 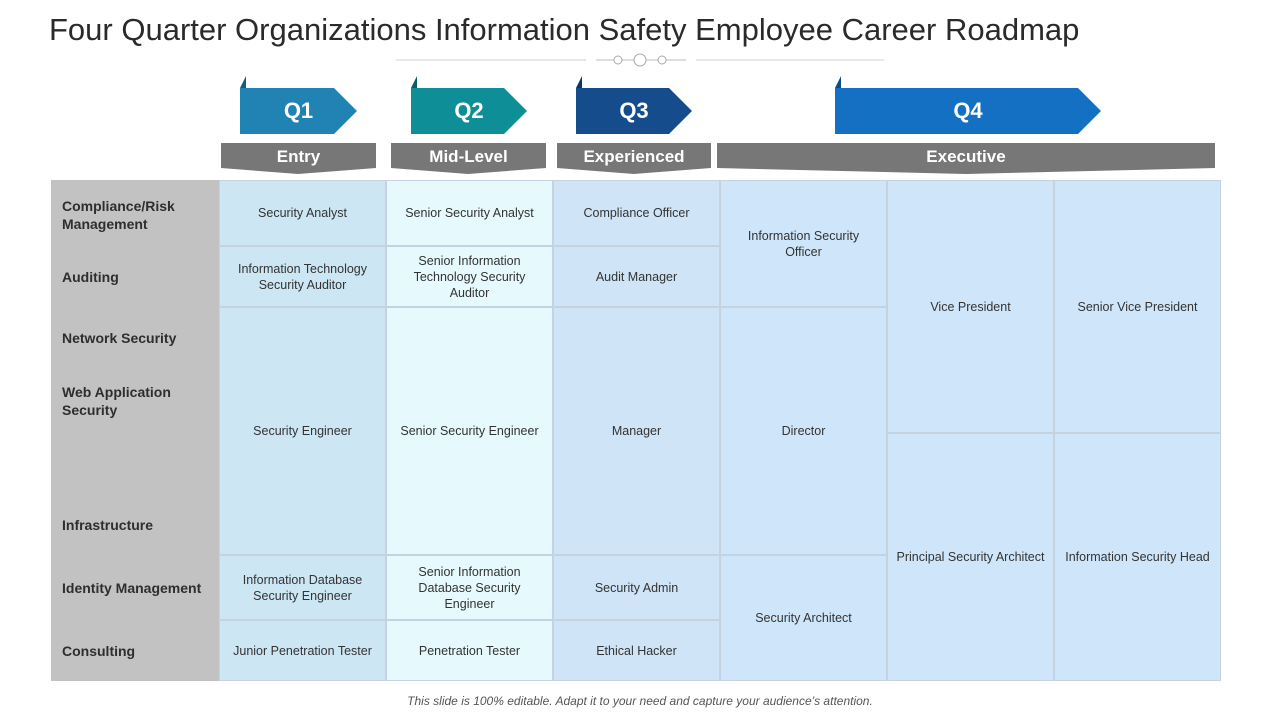 I want to click on cell-manager: Manager, so click(x=636, y=431).